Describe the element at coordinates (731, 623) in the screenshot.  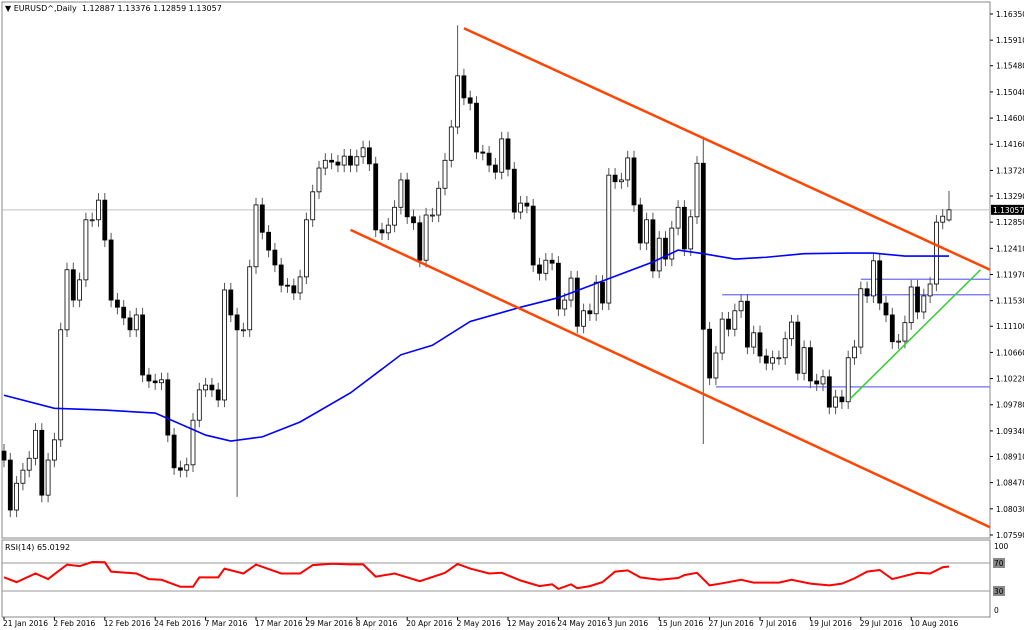
I see `x-tick-label: 27 Jun 2016` at that location.